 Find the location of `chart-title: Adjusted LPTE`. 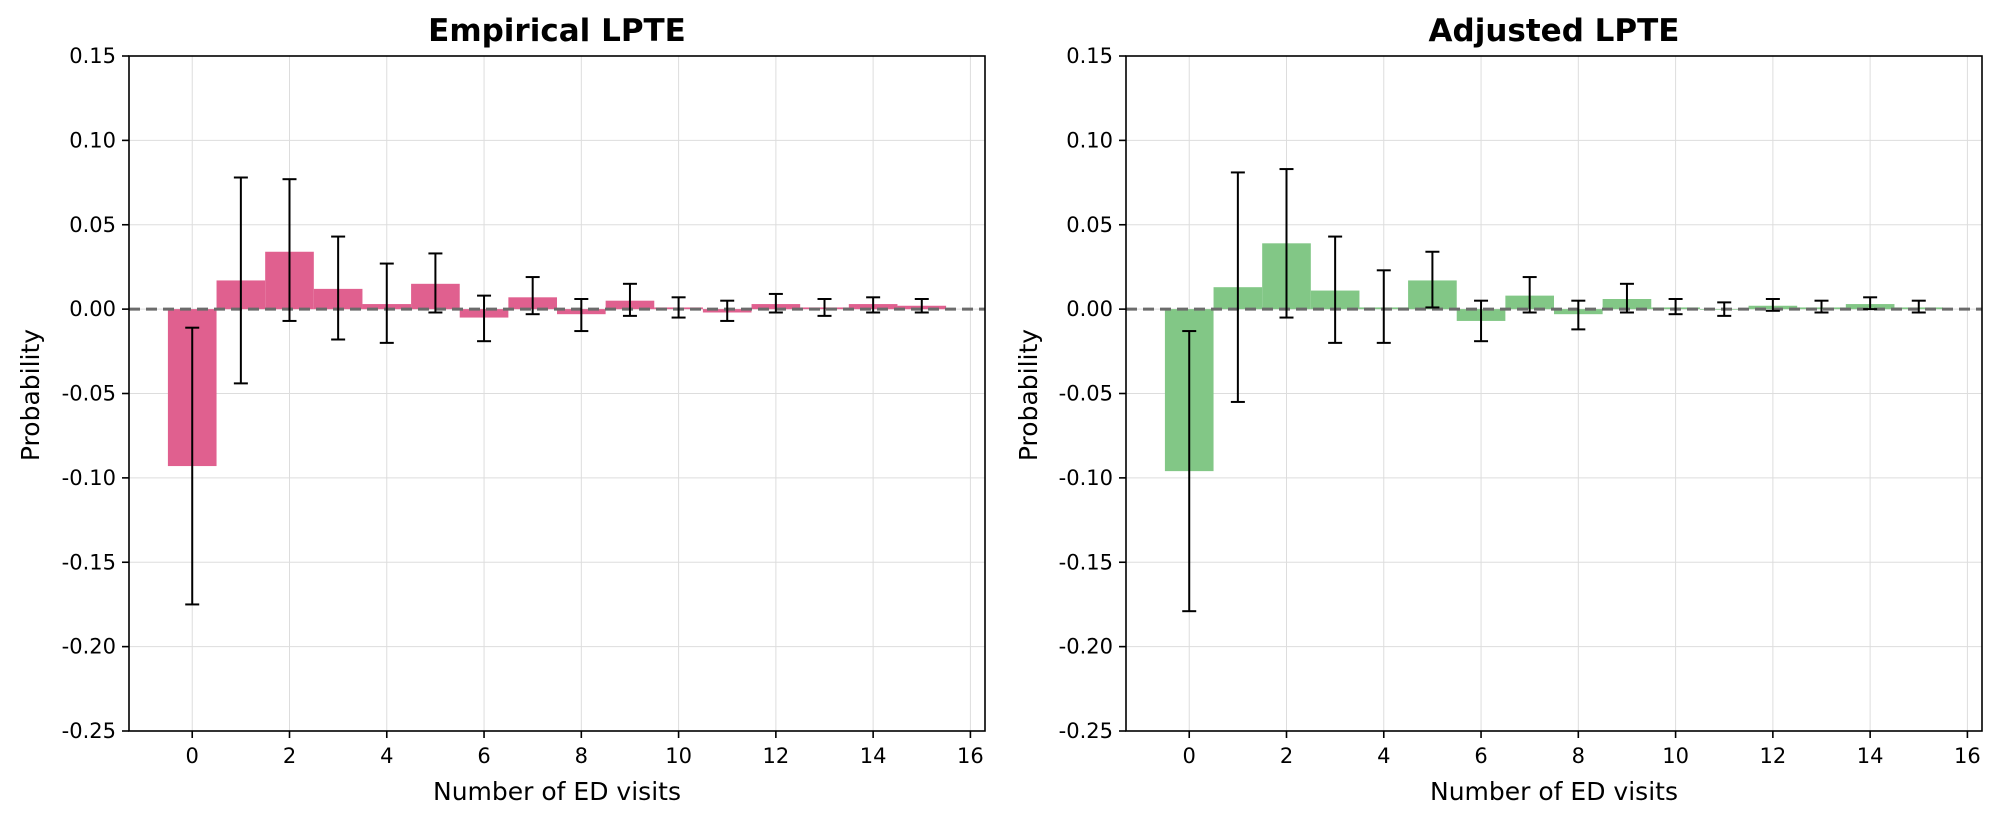

chart-title: Adjusted LPTE is located at coordinates (1554, 31).